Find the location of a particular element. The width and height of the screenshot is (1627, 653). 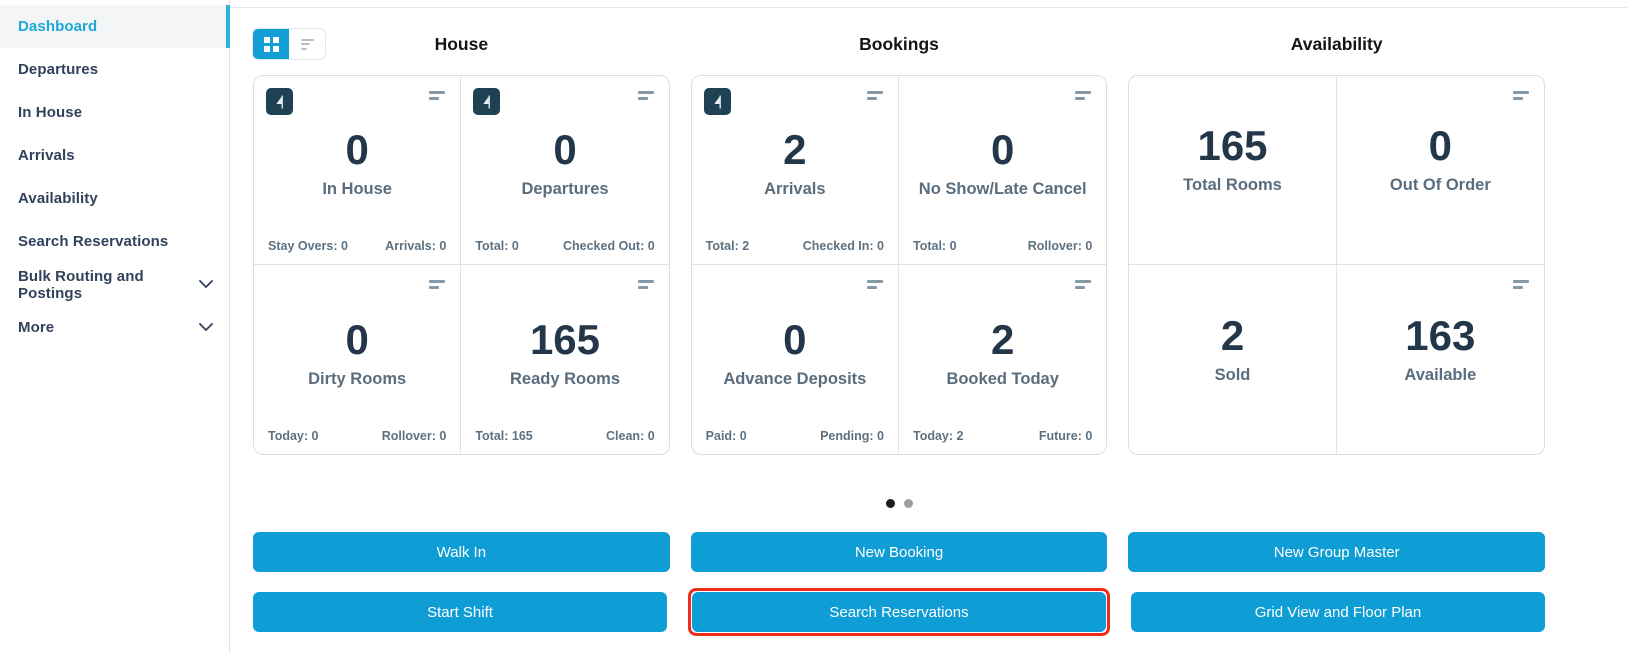

sidebar-item-availability: Availability is located at coordinates (114, 198).